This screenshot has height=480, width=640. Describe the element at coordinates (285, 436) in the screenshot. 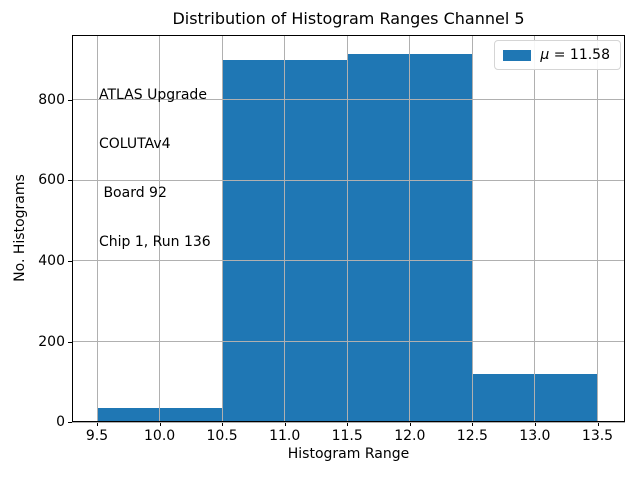

I see `x-tick-label: 11.0` at that location.